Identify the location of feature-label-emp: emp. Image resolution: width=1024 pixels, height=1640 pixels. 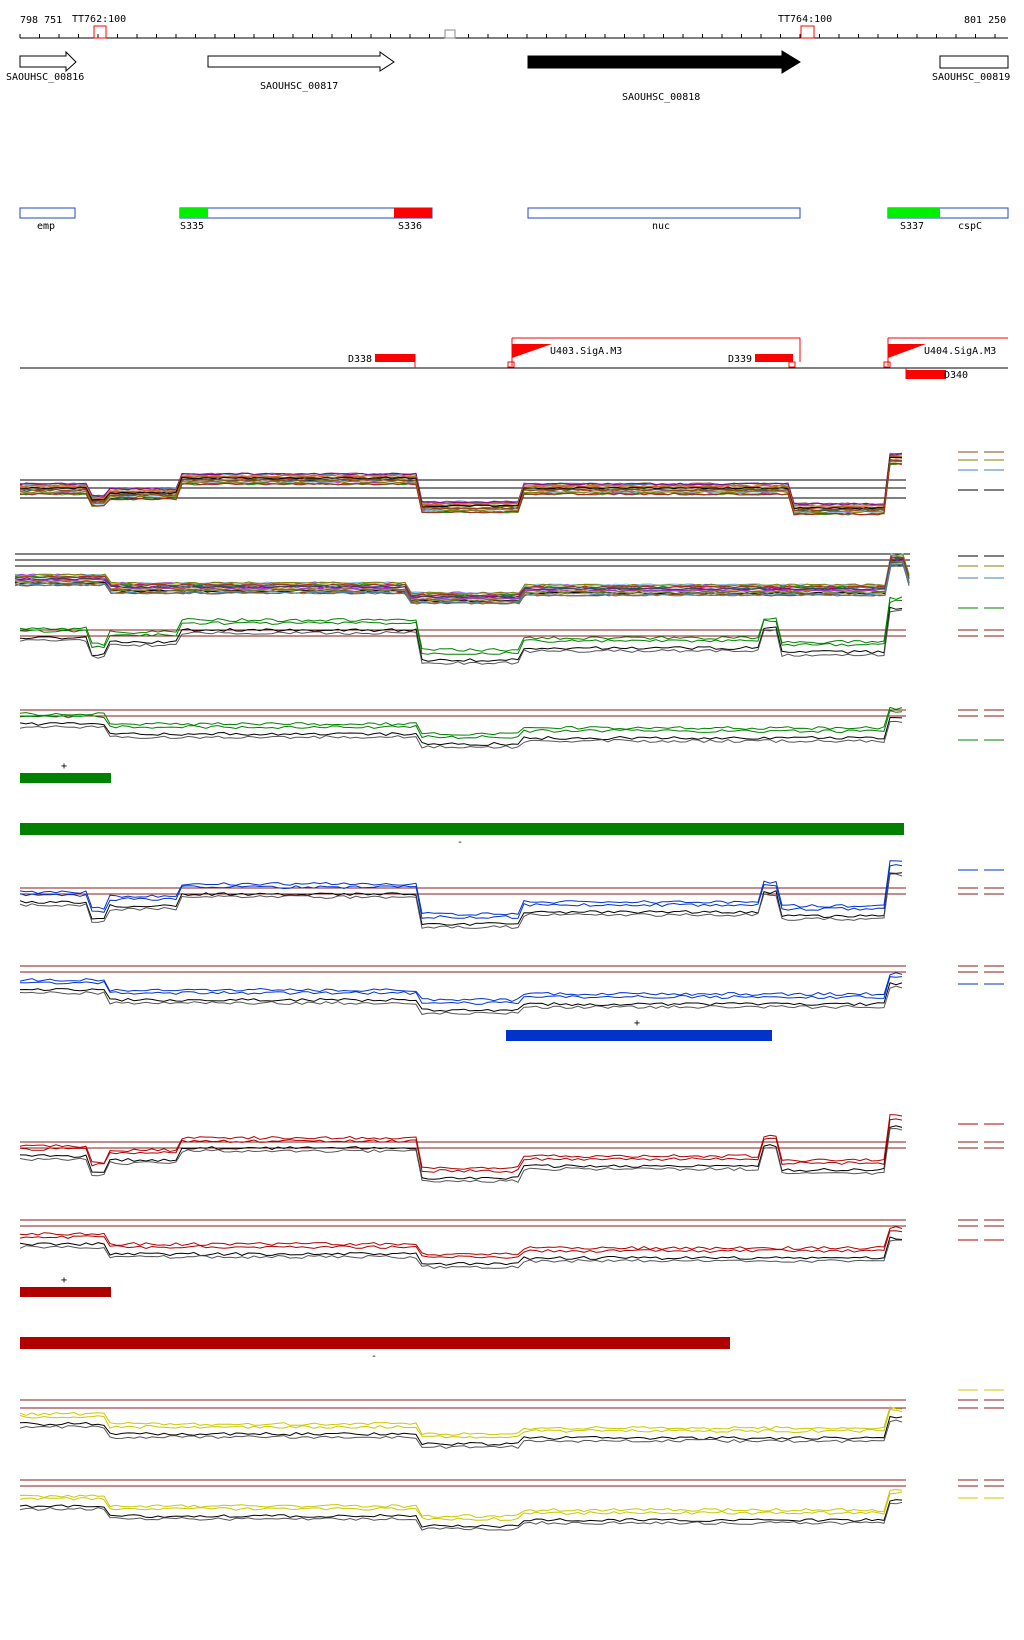
(46, 226).